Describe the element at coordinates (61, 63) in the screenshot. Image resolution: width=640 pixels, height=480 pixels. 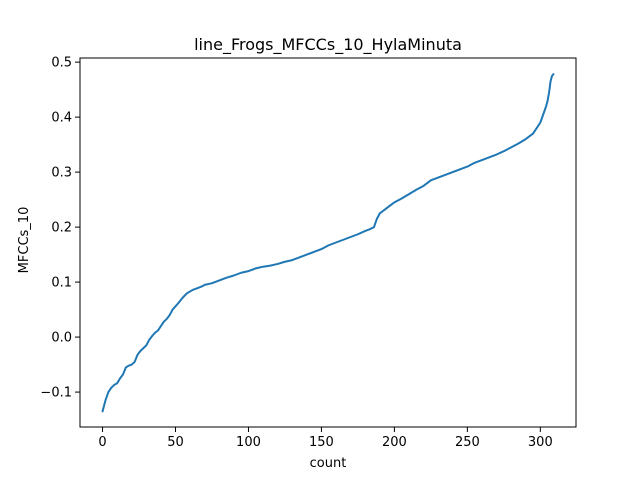
I see `y-tick-label: 0.5` at that location.